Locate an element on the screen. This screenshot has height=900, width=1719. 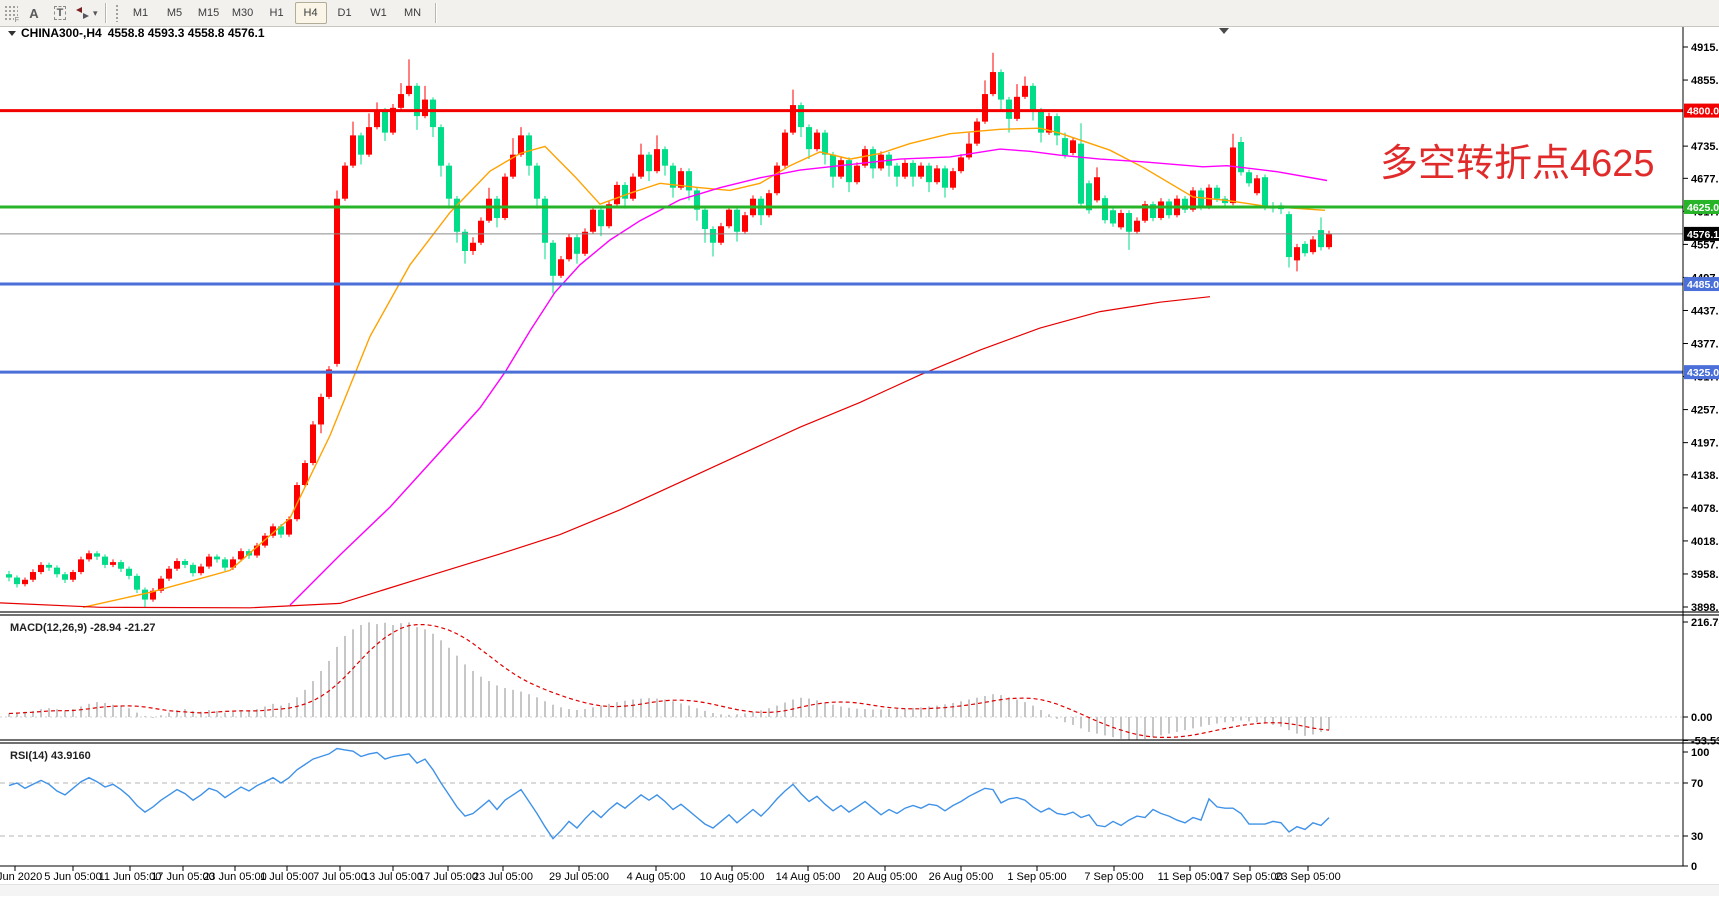
price-badge-4625.0 is located at coordinates (1701, 206).